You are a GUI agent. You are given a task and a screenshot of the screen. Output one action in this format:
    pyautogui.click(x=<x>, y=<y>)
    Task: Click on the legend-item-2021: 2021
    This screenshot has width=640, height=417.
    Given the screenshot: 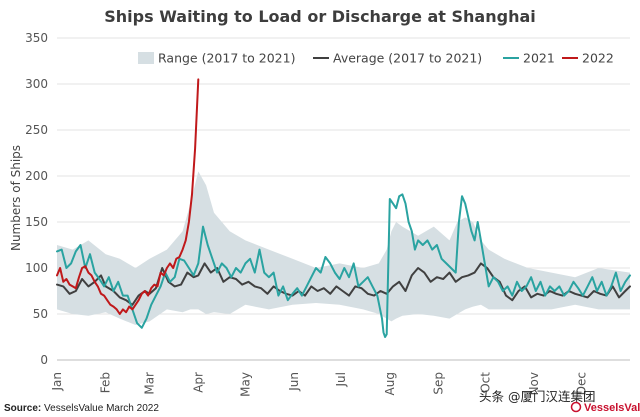 What is the action you would take?
    pyautogui.click(x=529, y=58)
    